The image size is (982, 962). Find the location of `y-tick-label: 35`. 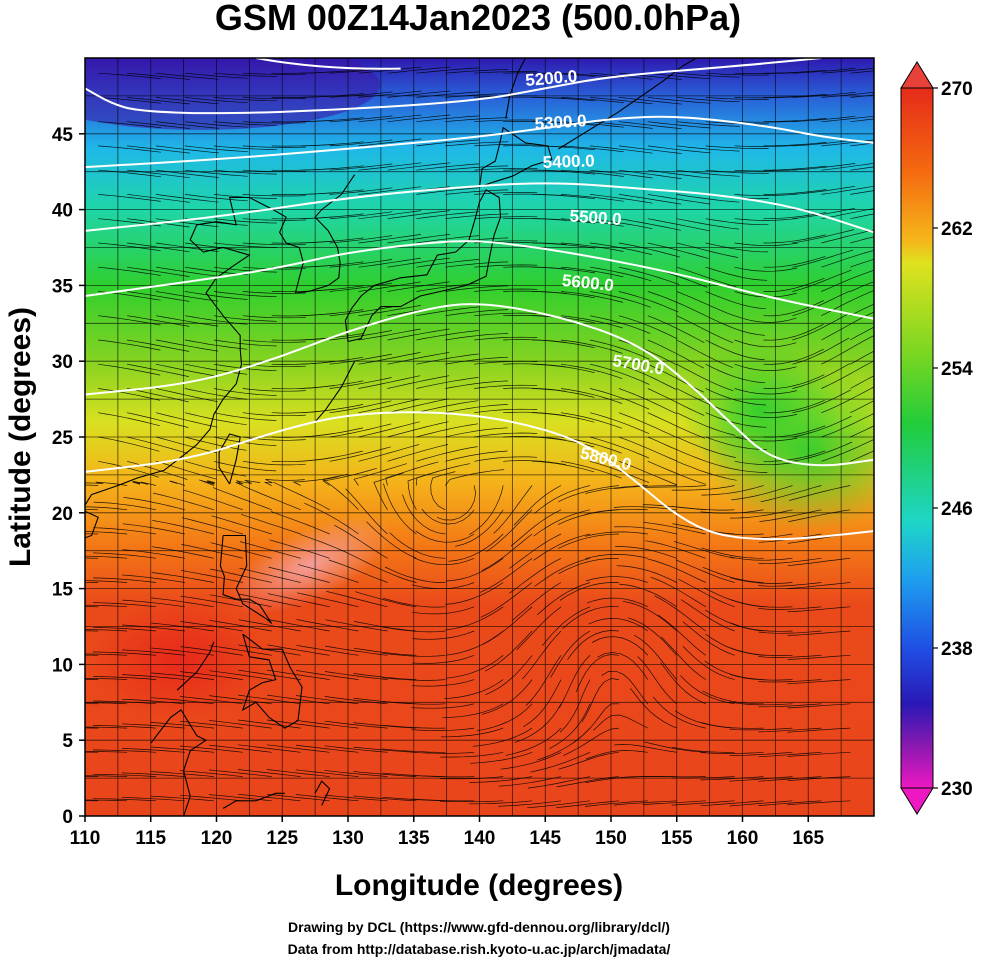

y-tick-label: 35 is located at coordinates (63, 286).